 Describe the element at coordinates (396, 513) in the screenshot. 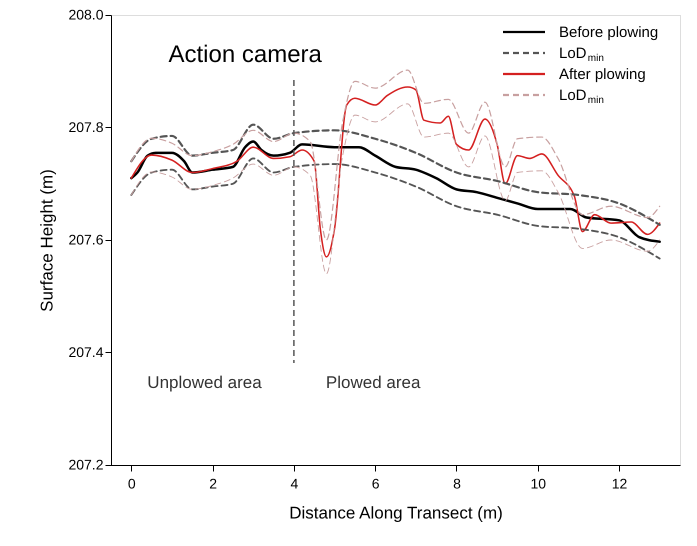

I see `x-axis-title: Distance Along Transect (m)` at that location.